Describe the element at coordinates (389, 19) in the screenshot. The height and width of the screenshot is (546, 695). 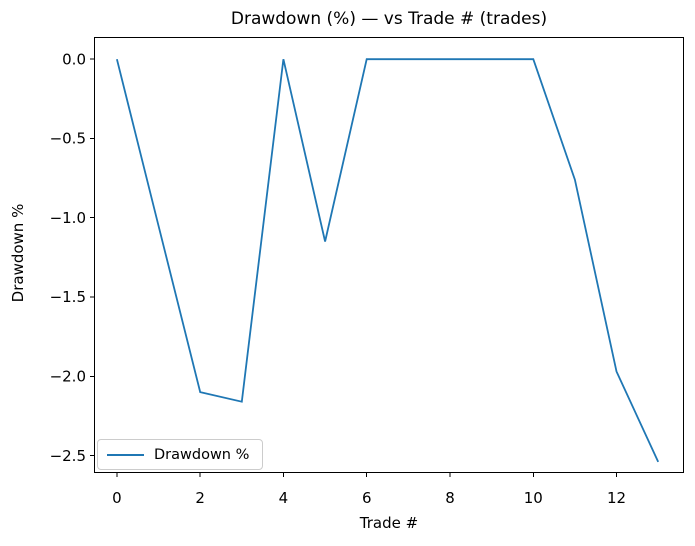
I see `chart-title: Drawdown (%) — vs Trade # (trades)` at that location.